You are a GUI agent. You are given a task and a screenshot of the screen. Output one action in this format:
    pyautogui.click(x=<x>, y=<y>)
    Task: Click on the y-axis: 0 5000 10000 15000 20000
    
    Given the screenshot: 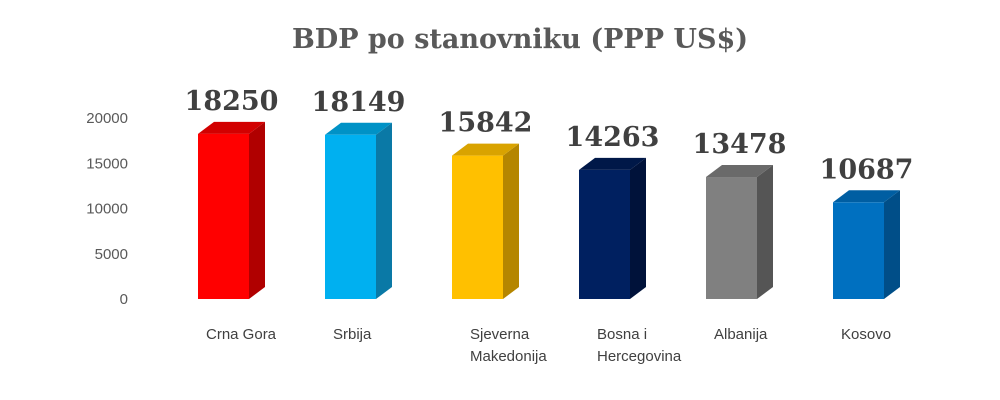 What is the action you would take?
    pyautogui.click(x=107, y=209)
    